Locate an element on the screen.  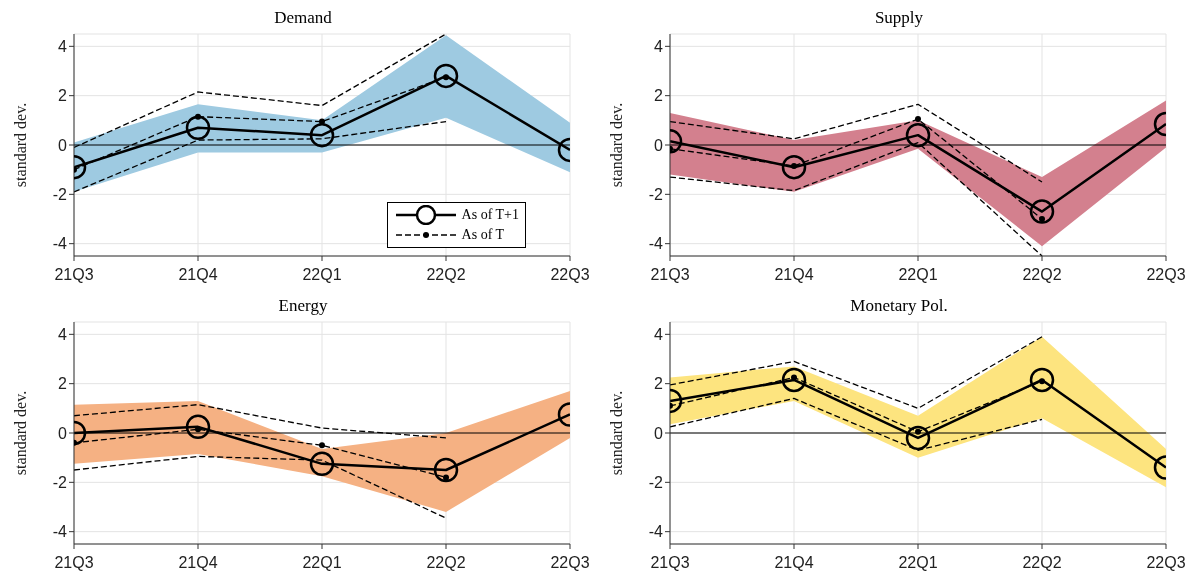
chart-title: Energy is located at coordinates (303, 306).